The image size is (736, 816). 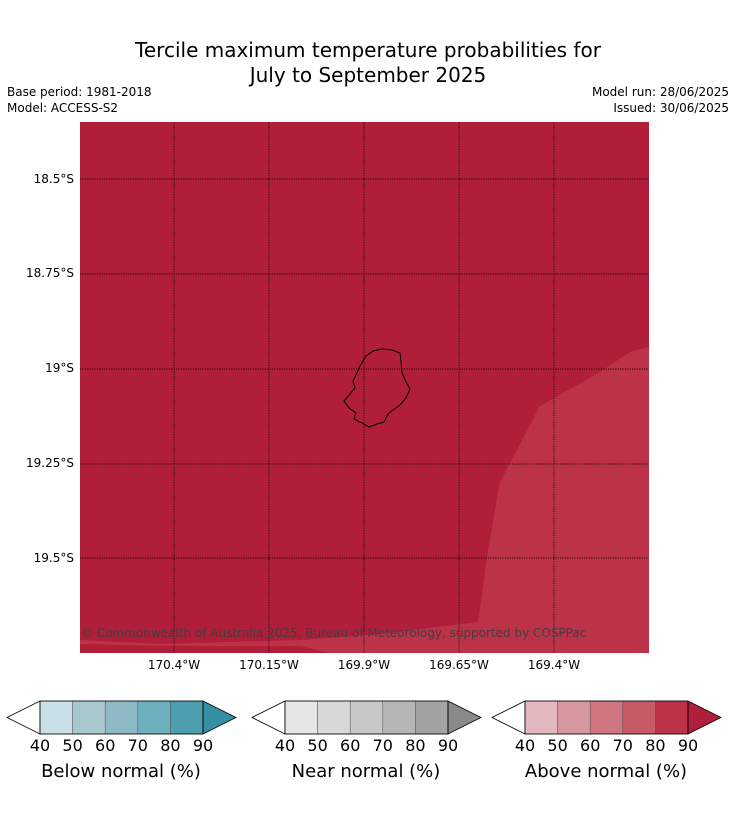 What do you see at coordinates (459, 665) in the screenshot?
I see `lon-label: 169.65°W` at bounding box center [459, 665].